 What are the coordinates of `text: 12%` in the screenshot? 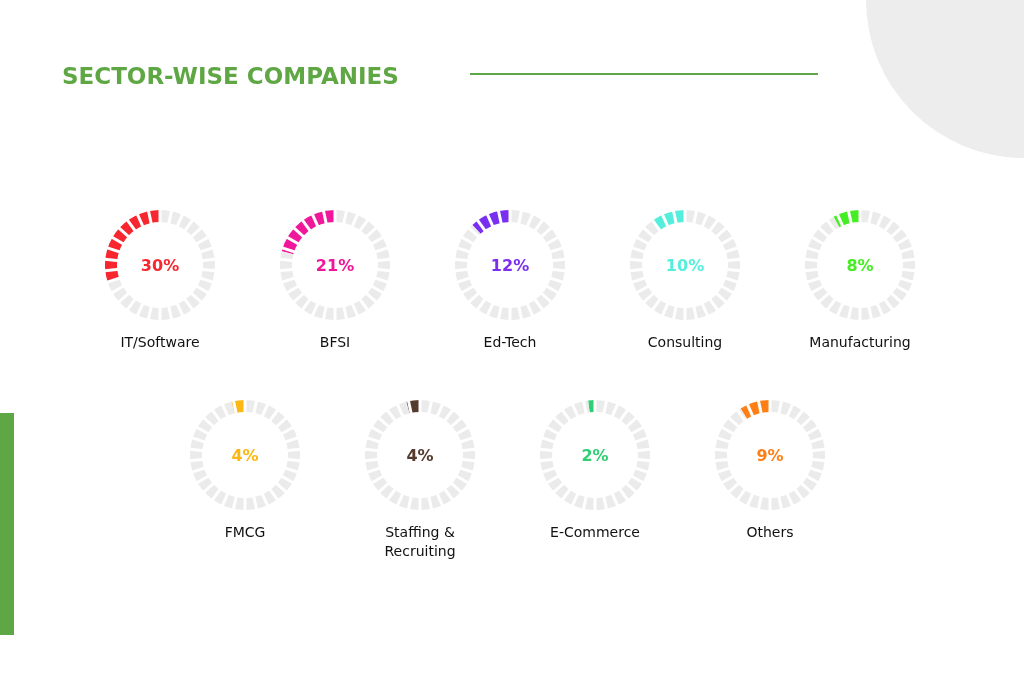 It's located at (510, 265).